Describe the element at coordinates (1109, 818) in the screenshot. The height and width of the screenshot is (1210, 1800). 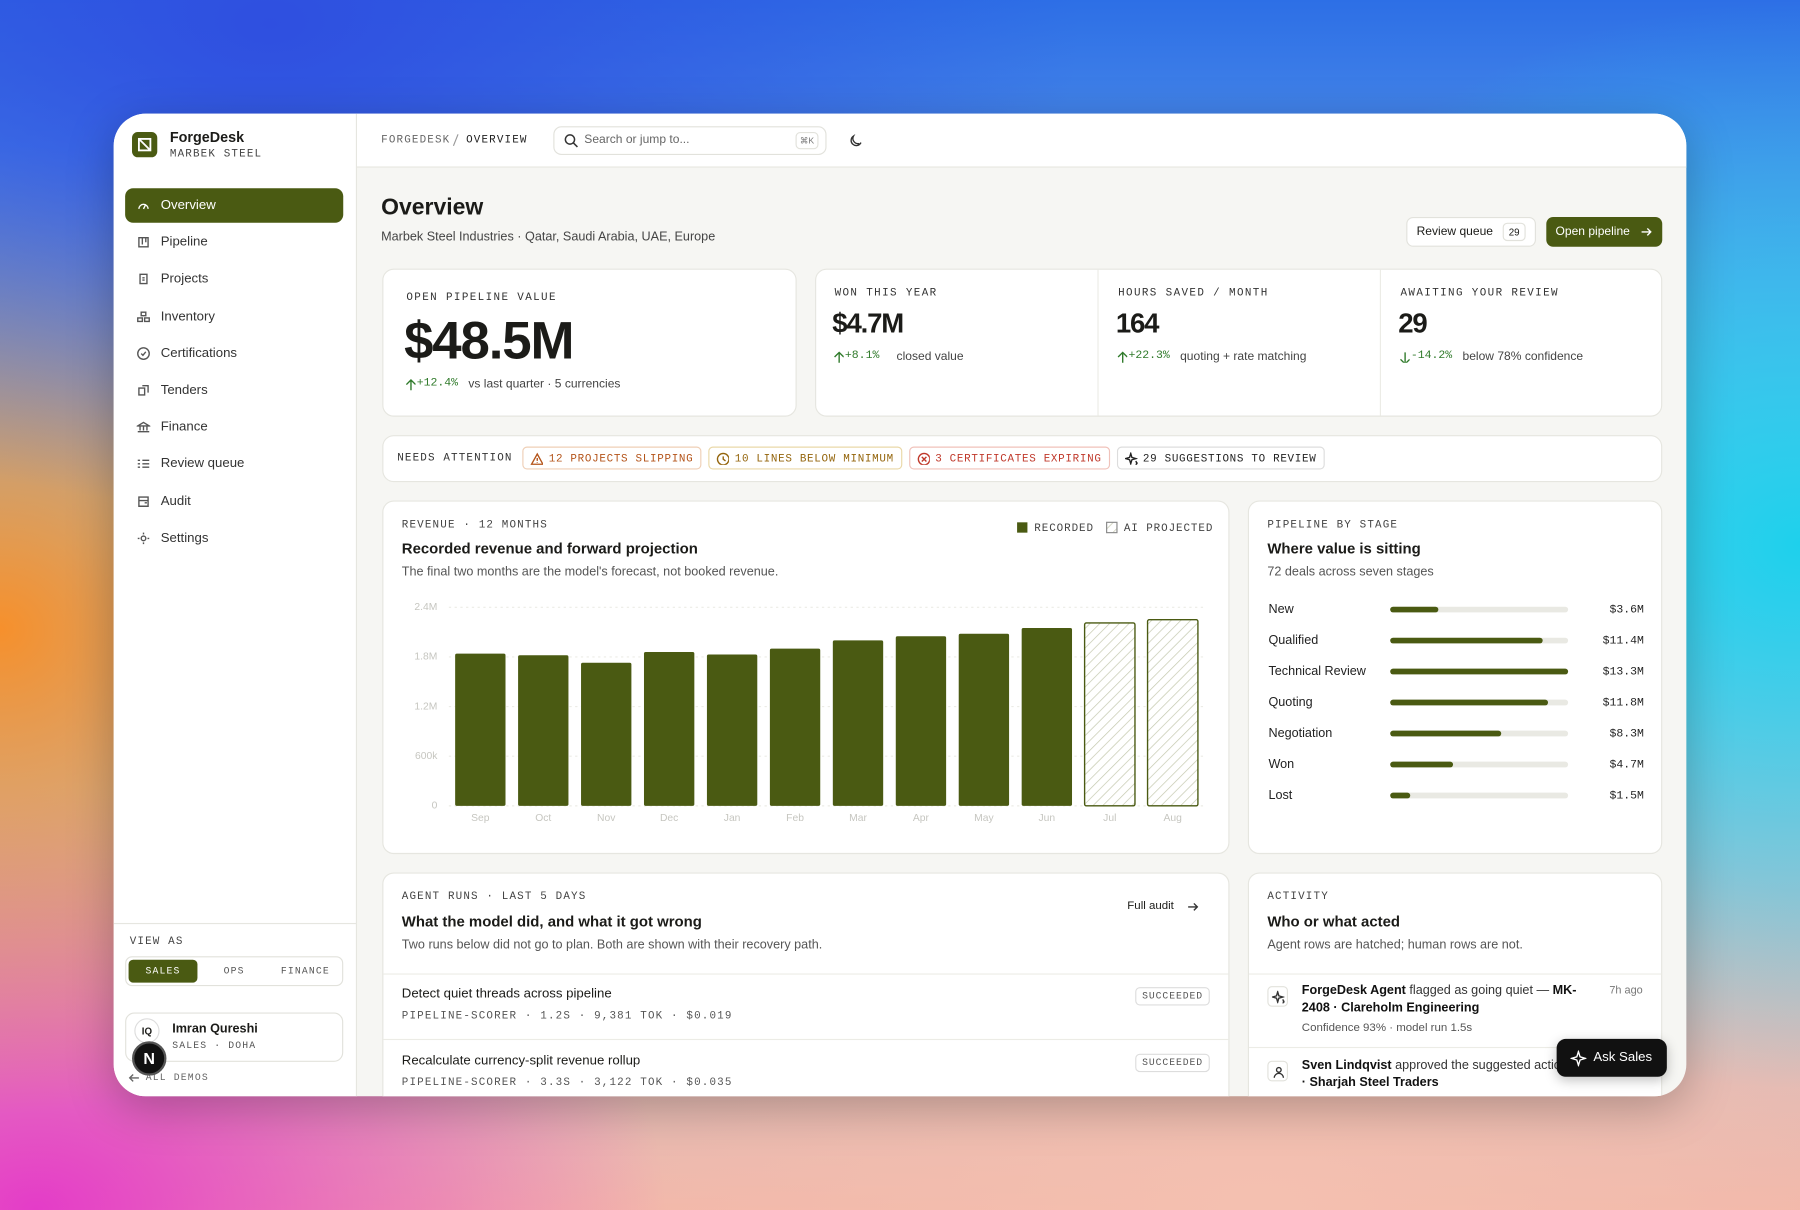
I see `x-tick-label: Jul` at that location.